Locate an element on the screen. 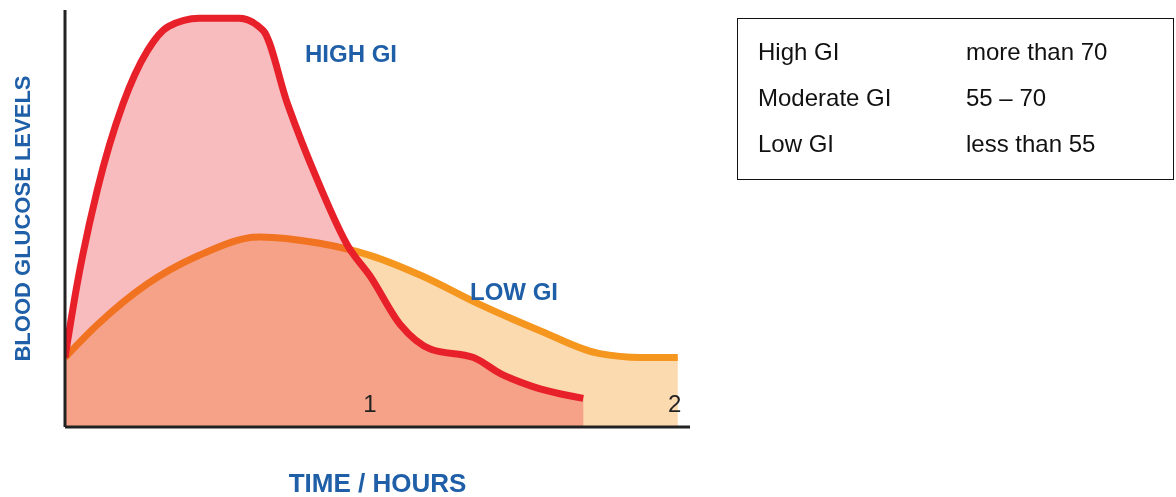 This screenshot has height=497, width=1176. series-label: LOW GI is located at coordinates (514, 292).